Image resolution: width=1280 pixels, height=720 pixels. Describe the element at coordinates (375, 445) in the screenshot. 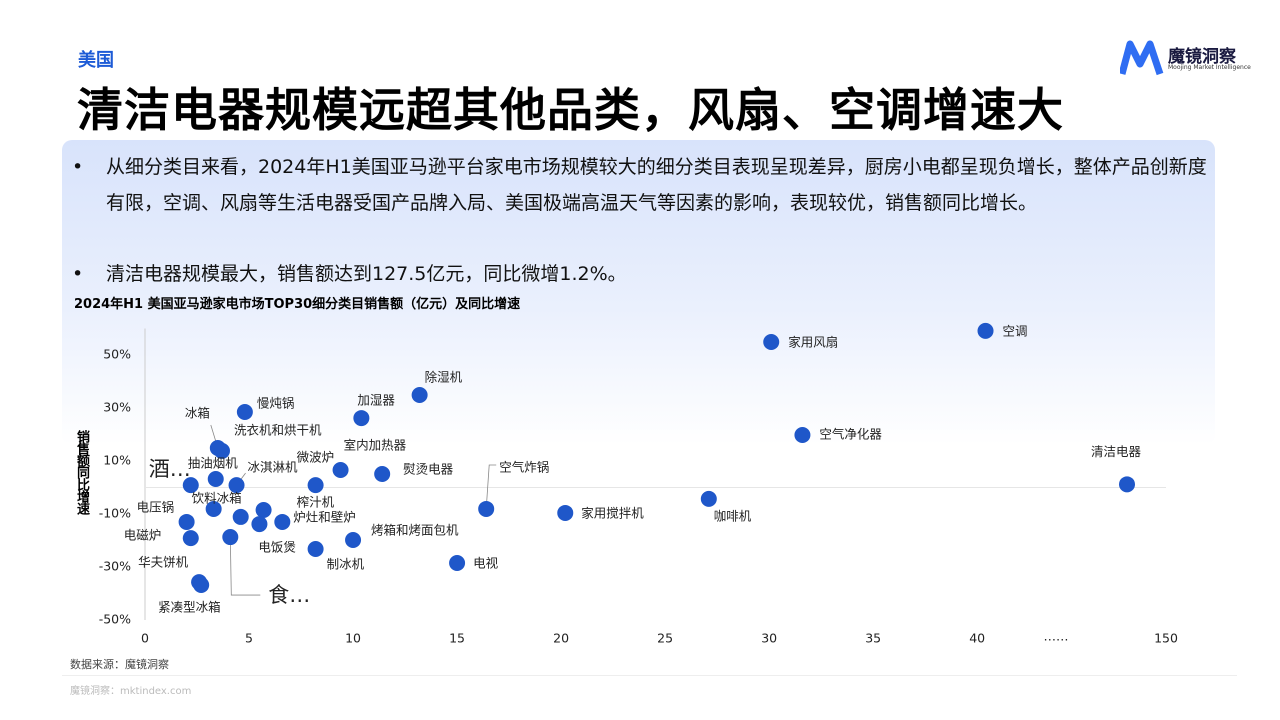

I see `point-label: 室内加热器` at that location.